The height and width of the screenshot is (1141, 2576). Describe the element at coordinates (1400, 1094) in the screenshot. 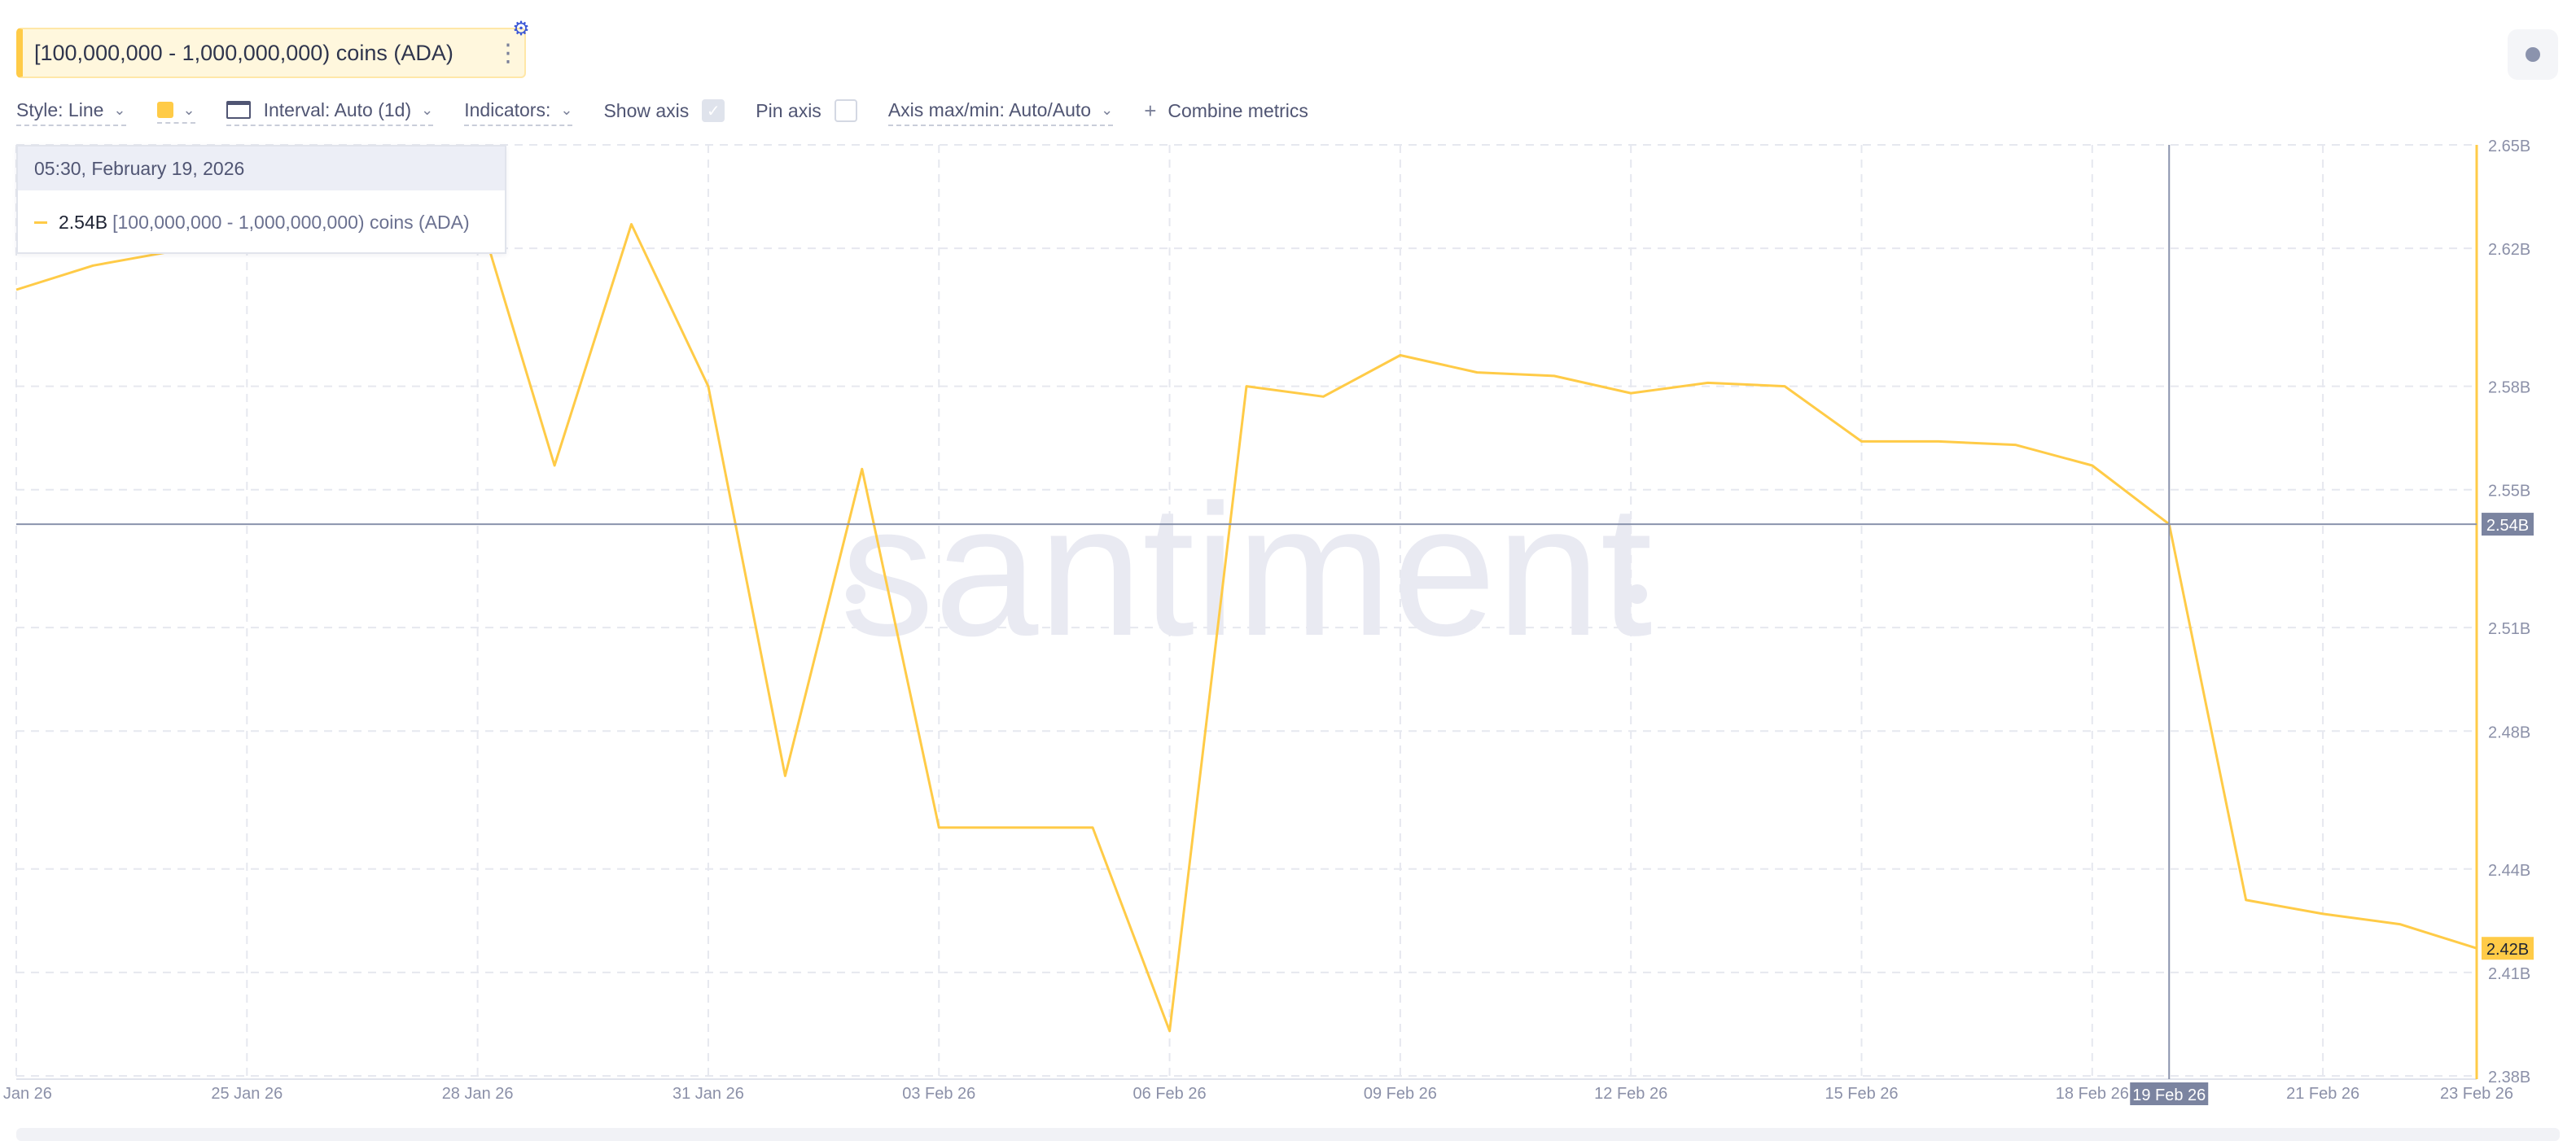

I see `x-tick-label: 09 Feb 26` at that location.